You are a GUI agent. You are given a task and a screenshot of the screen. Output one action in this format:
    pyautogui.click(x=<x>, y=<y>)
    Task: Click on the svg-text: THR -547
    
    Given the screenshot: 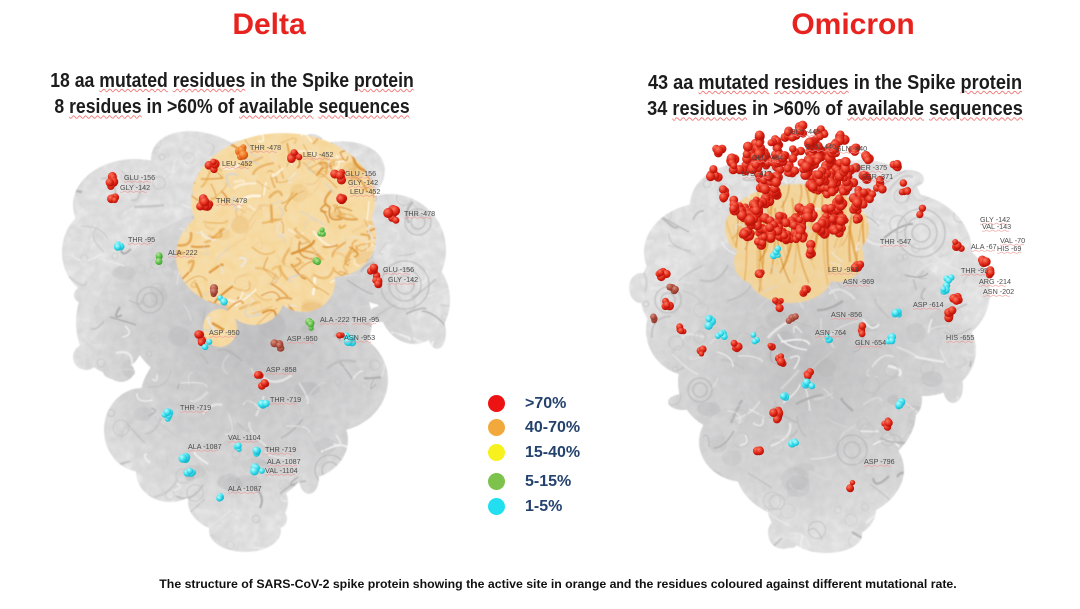 What is the action you would take?
    pyautogui.click(x=895, y=241)
    